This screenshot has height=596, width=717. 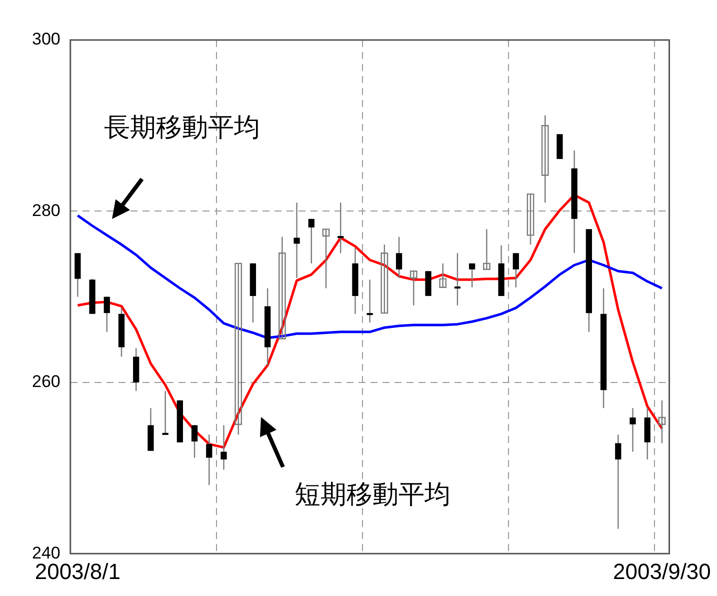 I want to click on y-tick-label: 260, so click(x=46, y=382).